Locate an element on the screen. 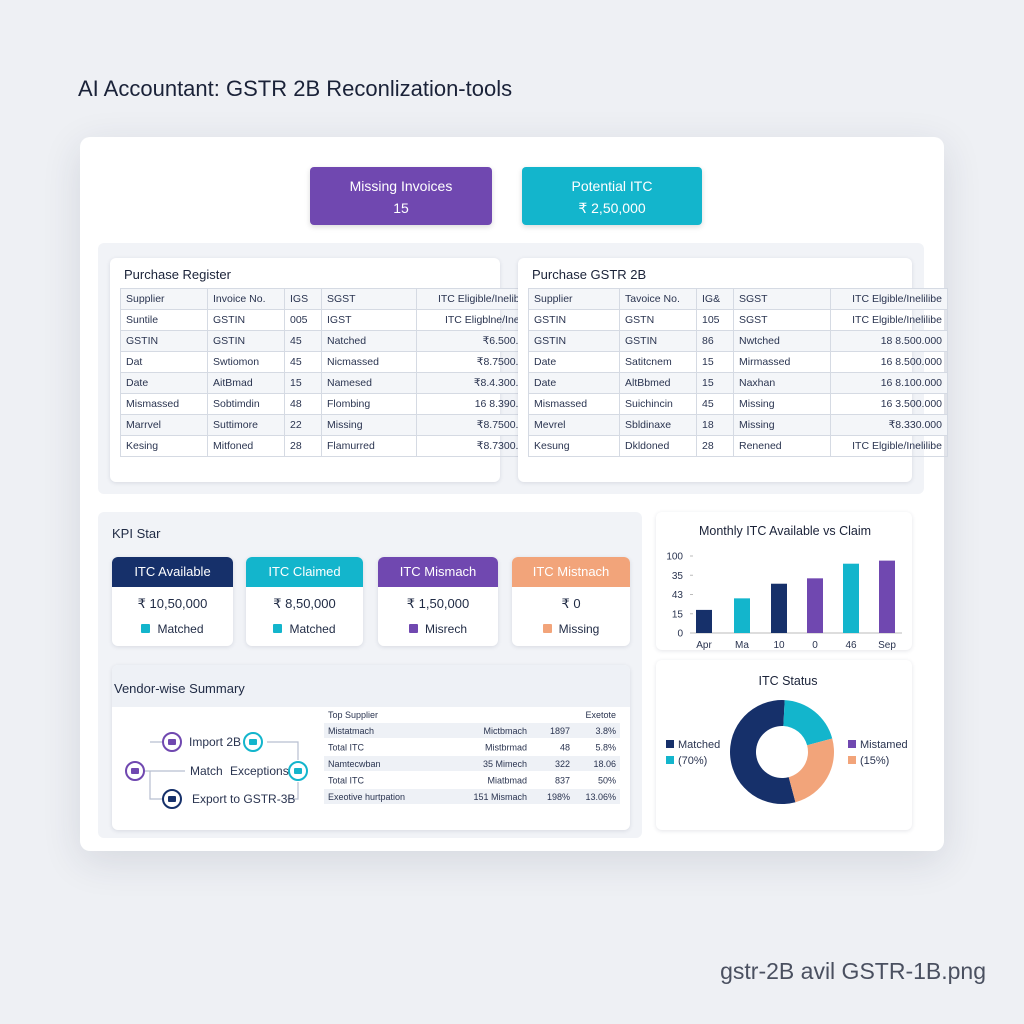 The width and height of the screenshot is (1024, 1024). table-cell: Suttimore is located at coordinates (246, 425).